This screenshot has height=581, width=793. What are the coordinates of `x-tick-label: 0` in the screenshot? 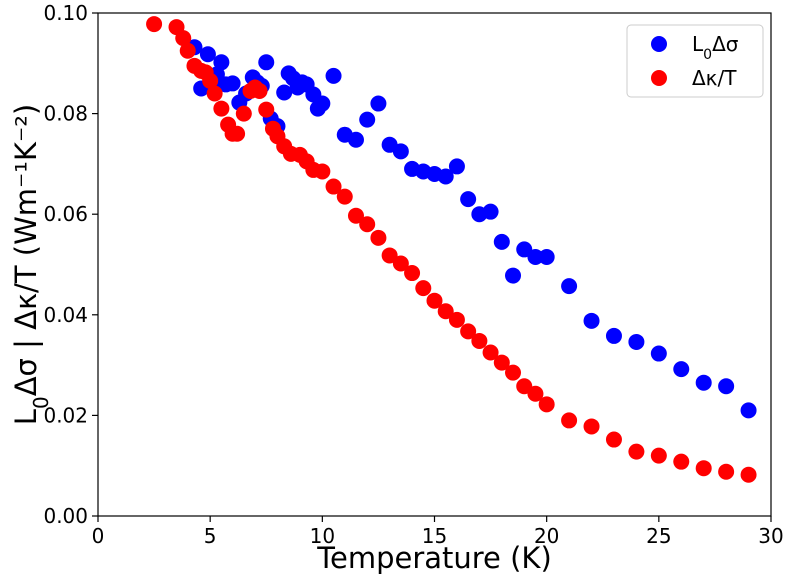 It's located at (98, 536).